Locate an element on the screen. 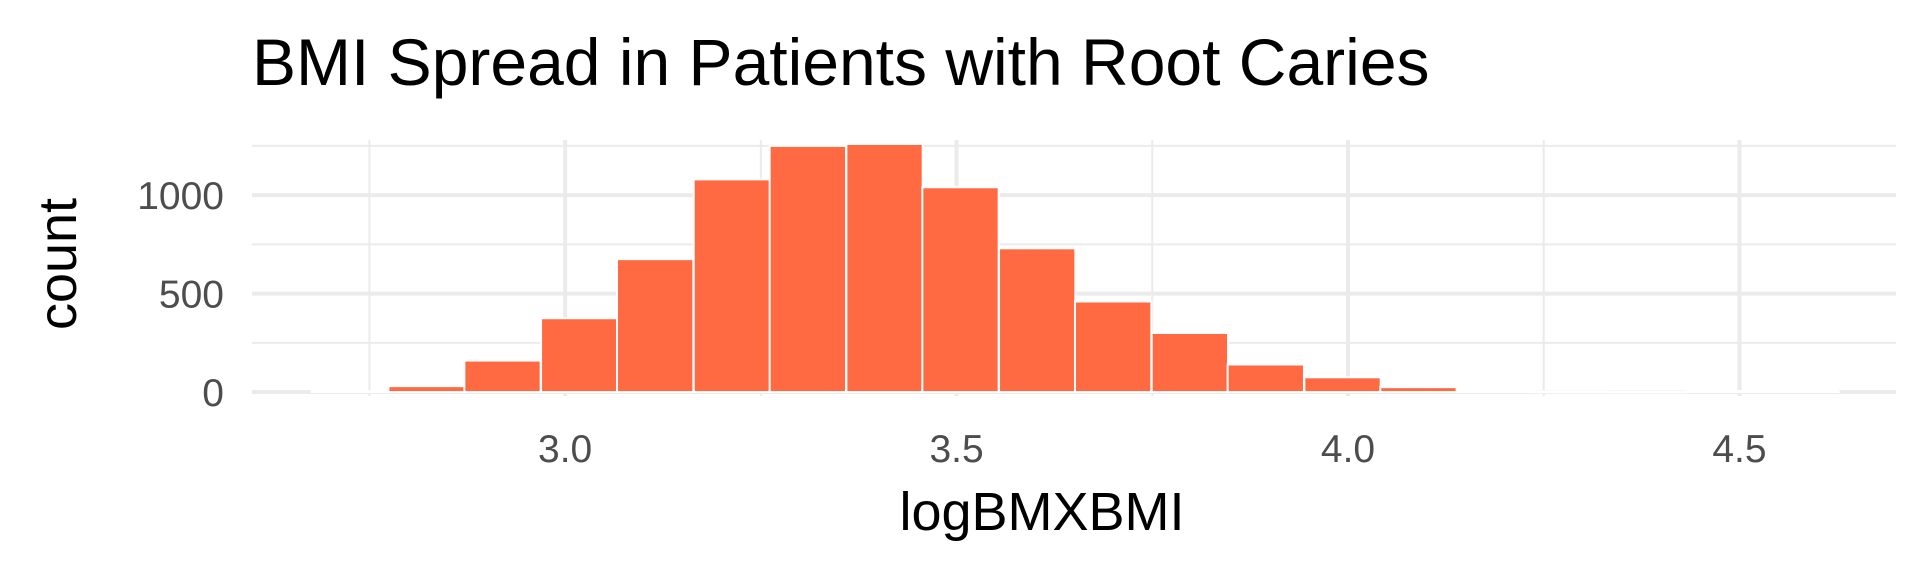 The width and height of the screenshot is (1920, 576). x-tick-labels: 3.0 3.5 4.0 4.5 is located at coordinates (1152, 449).